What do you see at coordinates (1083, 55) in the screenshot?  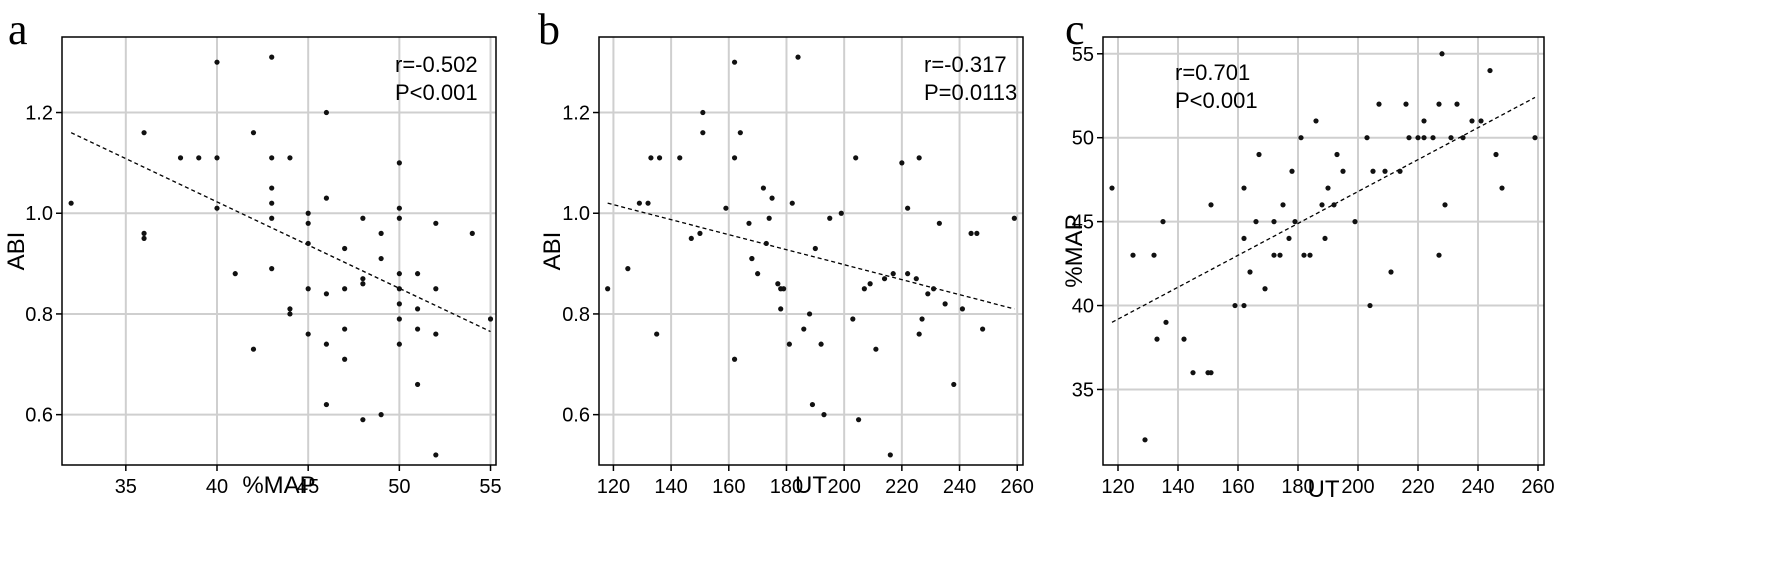 I see `y-tick-label: 55` at bounding box center [1083, 55].